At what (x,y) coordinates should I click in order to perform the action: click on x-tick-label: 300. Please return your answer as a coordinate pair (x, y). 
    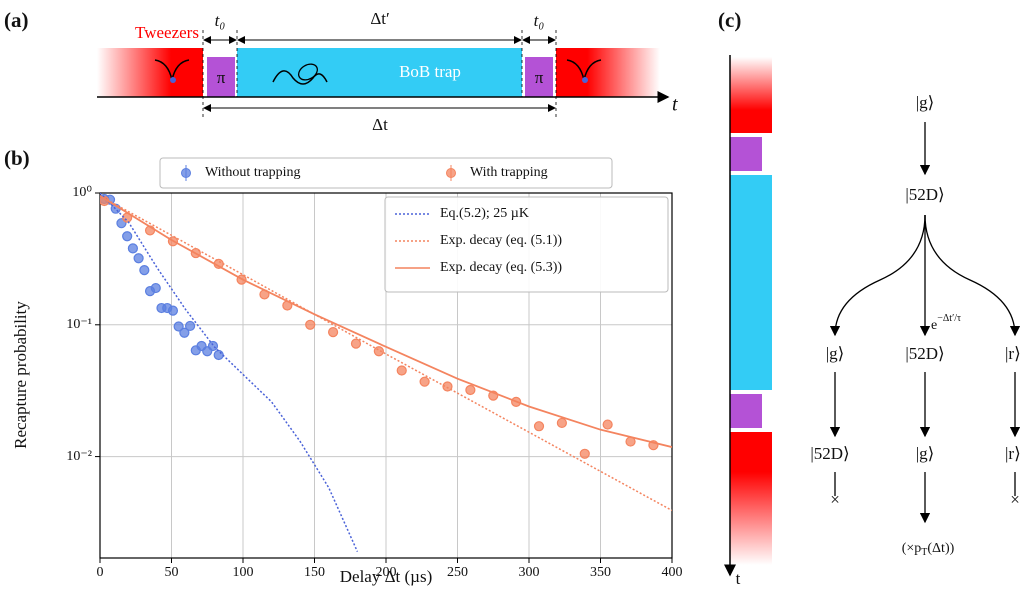
    Looking at the image, I should click on (529, 572).